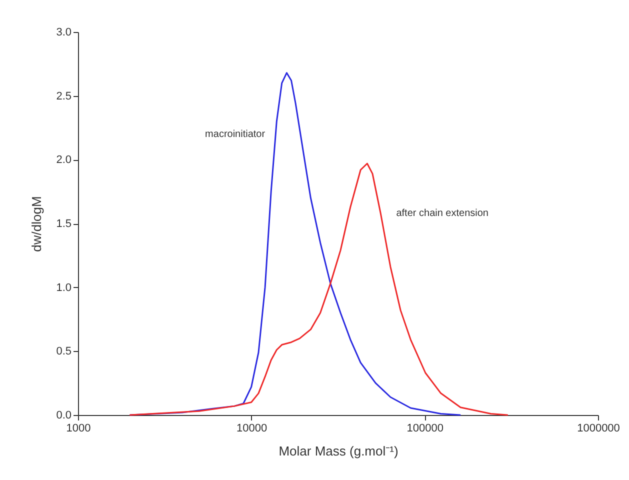 Image resolution: width=629 pixels, height=480 pixels. What do you see at coordinates (64, 288) in the screenshot?
I see `y-tick-label: 1.0` at bounding box center [64, 288].